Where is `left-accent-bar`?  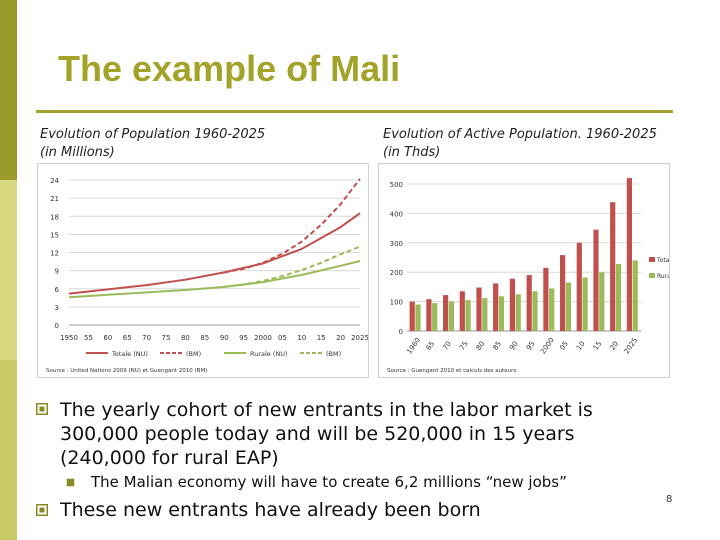
left-accent-bar is located at coordinates (8, 270).